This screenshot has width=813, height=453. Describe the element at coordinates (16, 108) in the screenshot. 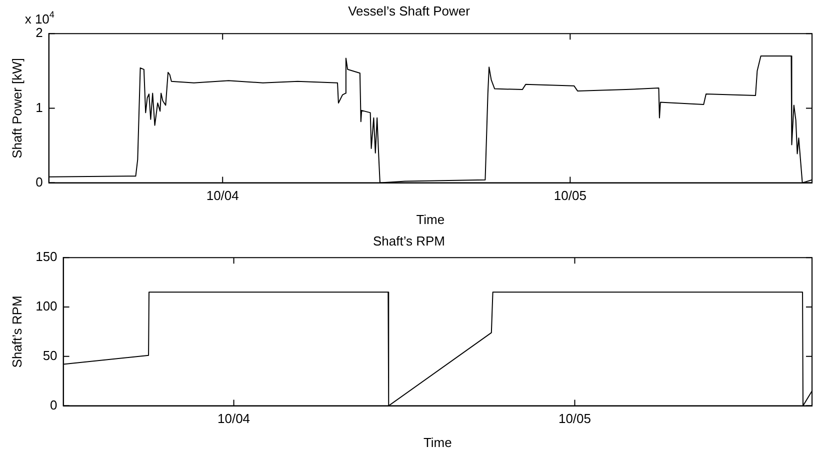

I see `y-axis-title: Shaft Power [kW]` at that location.